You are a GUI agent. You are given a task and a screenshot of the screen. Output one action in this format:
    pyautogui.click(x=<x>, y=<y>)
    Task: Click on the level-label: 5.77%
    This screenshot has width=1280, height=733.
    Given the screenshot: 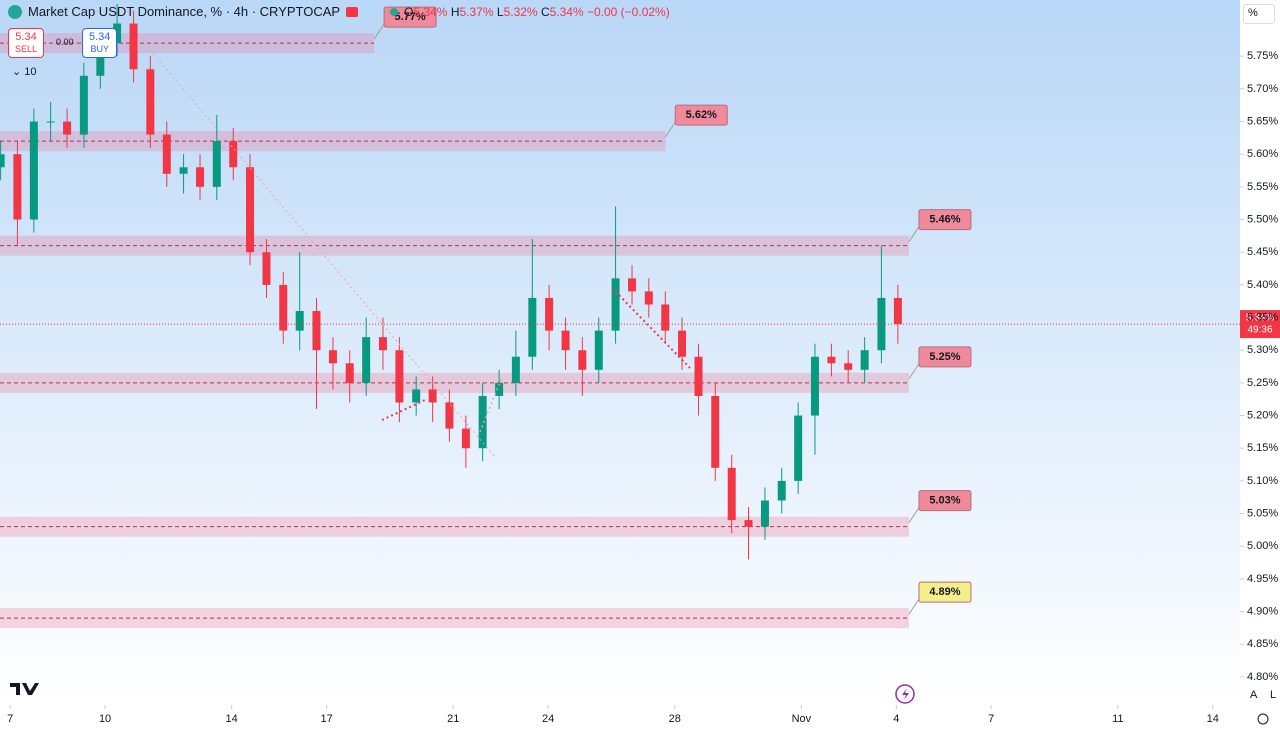 What is the action you would take?
    pyautogui.click(x=409, y=17)
    